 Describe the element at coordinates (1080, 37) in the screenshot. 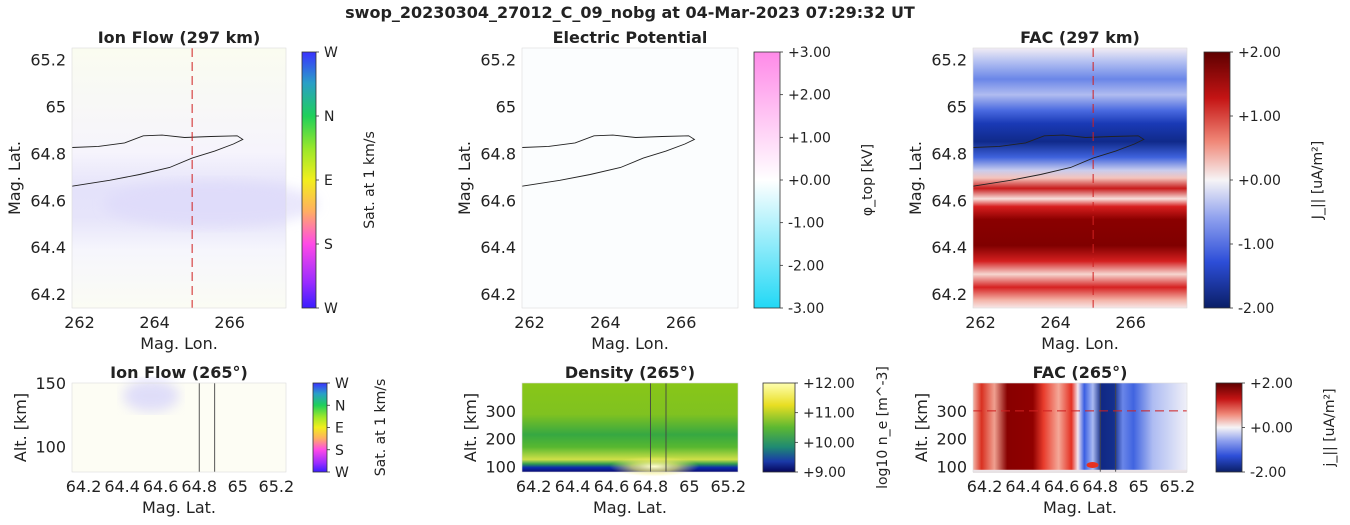

I see `panel-title: FAC (297 km)` at that location.